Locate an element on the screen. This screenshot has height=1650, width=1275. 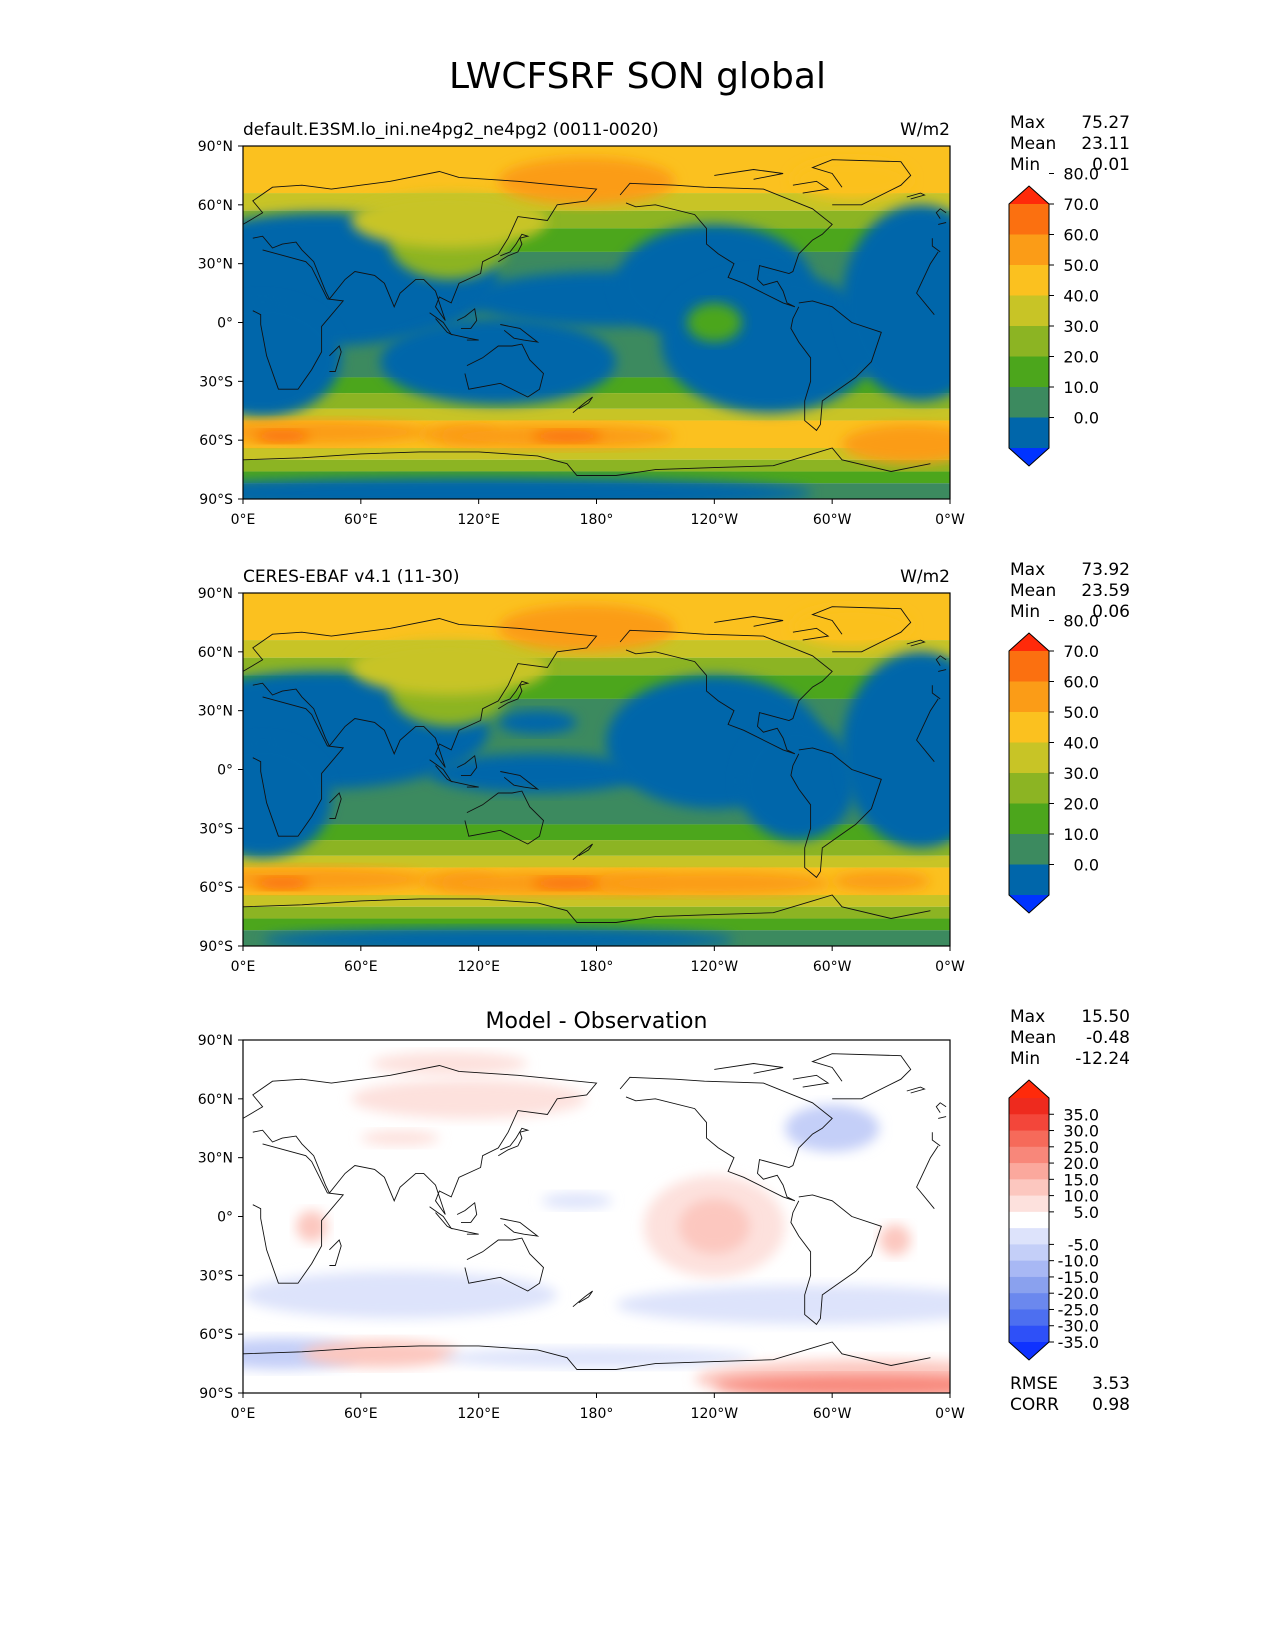
colorbar: 0.0 10.0 20.0 30.0 40.0 50.0 60.0 70.0 80.0 is located at coordinates (1053, 316).